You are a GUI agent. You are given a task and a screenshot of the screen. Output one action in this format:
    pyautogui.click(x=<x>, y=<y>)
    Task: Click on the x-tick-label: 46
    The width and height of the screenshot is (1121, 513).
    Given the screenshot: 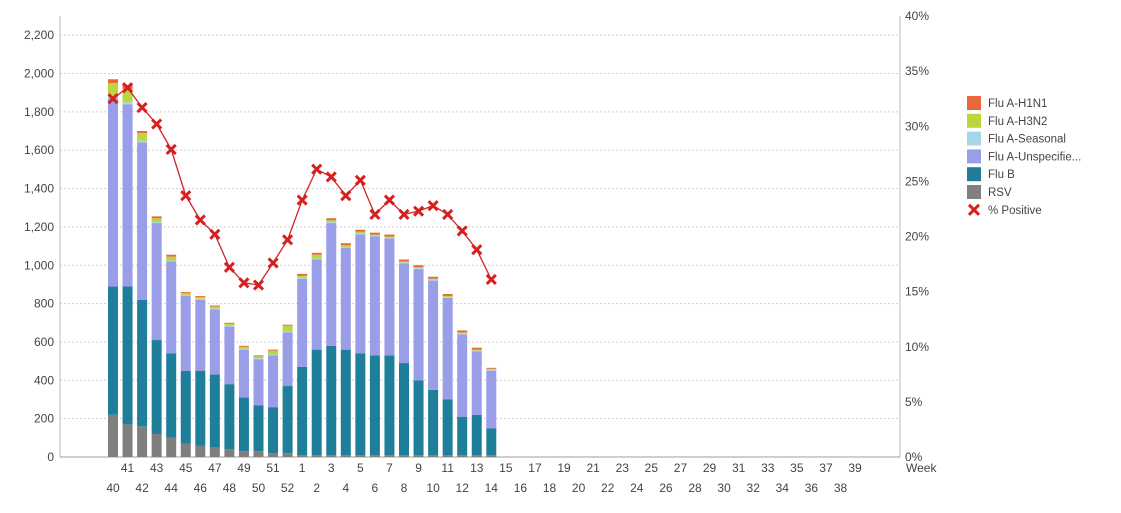 What is the action you would take?
    pyautogui.click(x=201, y=488)
    